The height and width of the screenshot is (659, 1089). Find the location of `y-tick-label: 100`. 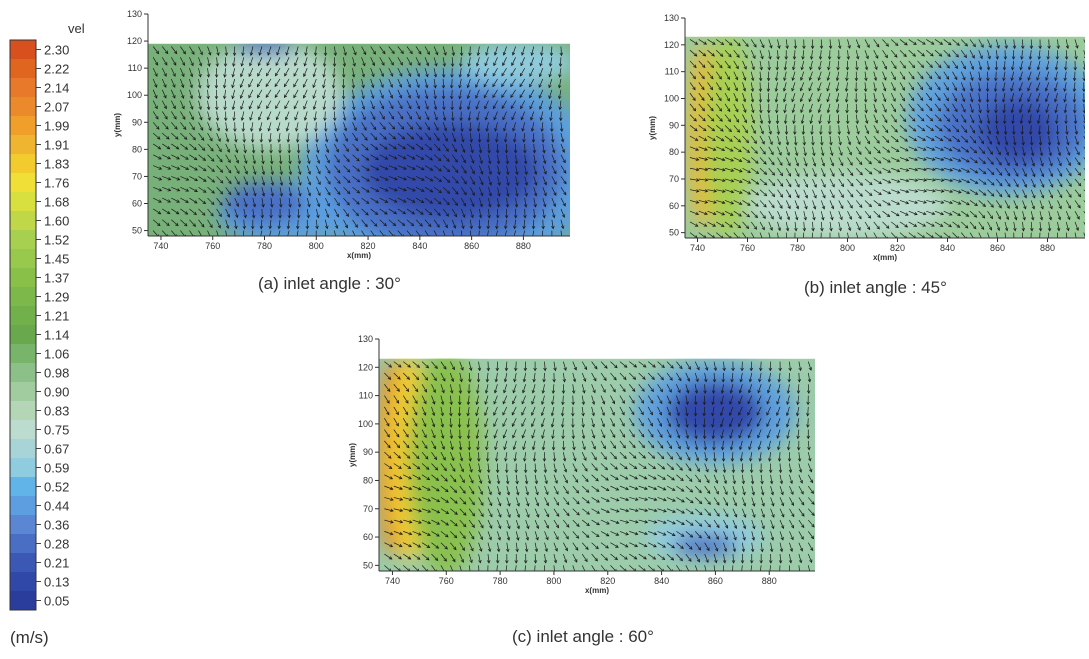

y-tick-label: 100 is located at coordinates (134, 95).